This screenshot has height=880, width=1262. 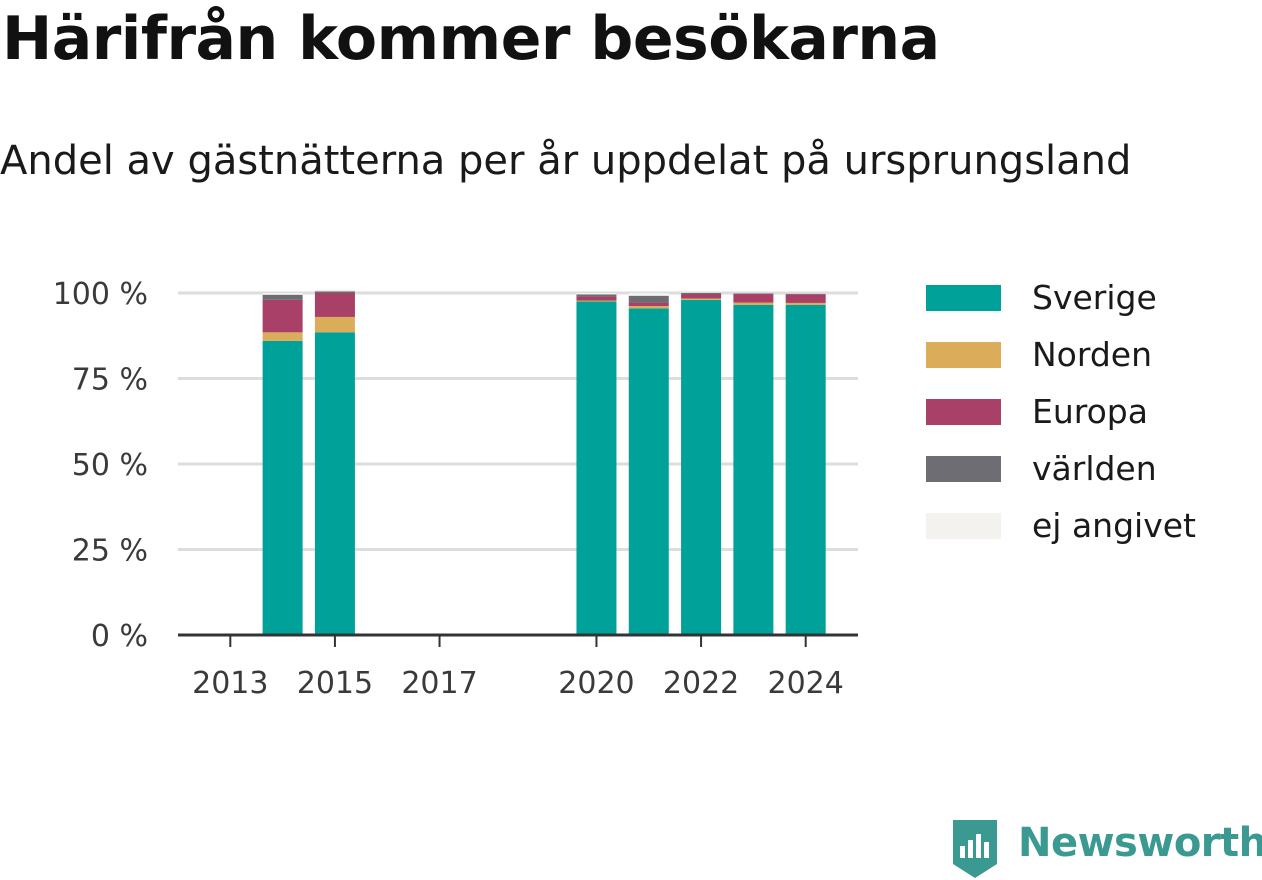 I want to click on y-tick-label: 25 %, so click(x=110, y=551).